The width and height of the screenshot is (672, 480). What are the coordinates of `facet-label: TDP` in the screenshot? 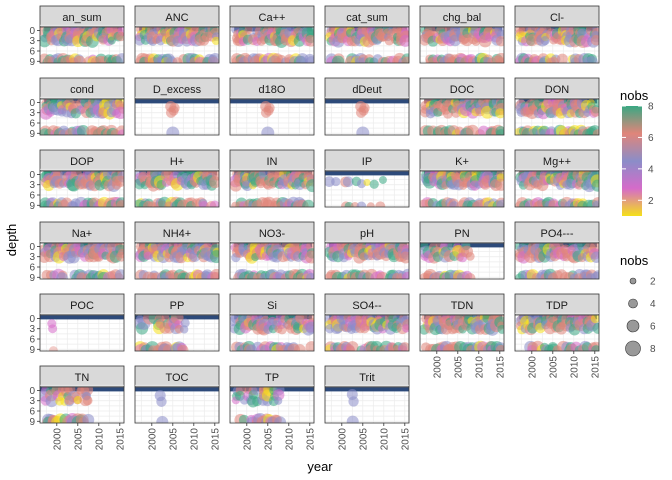 It's located at (557, 306).